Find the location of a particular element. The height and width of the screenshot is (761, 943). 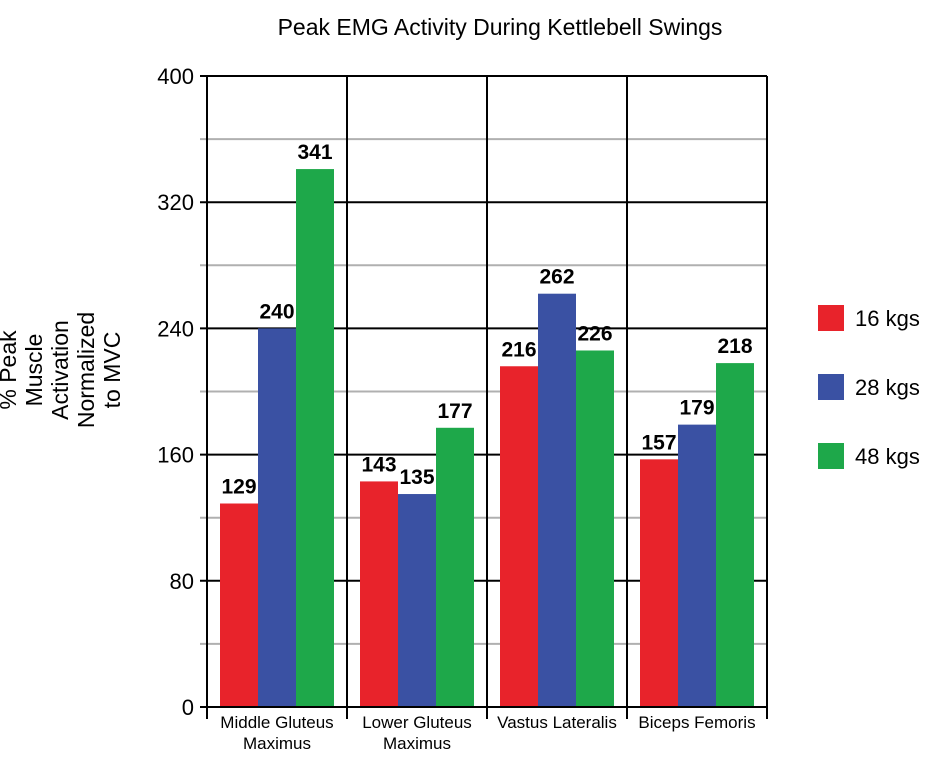

data-label: 216 is located at coordinates (518, 349).